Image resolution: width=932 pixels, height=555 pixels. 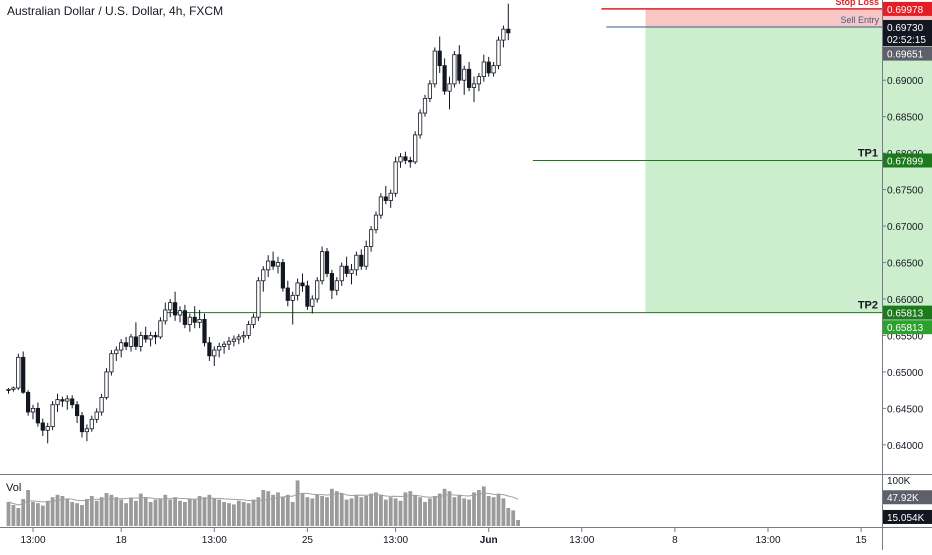 I want to click on x-tick-label: 8, so click(x=675, y=540).